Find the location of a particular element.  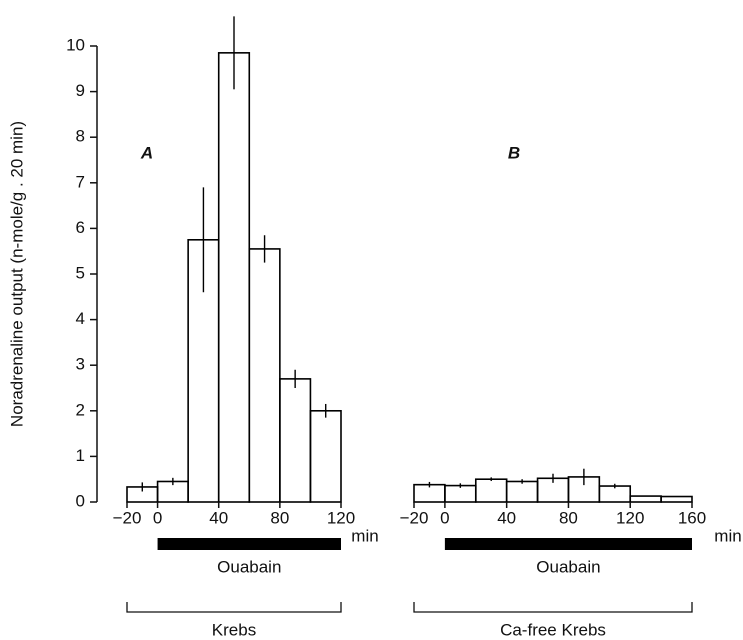

medium-label: Ca-free Krebs is located at coordinates (553, 629).